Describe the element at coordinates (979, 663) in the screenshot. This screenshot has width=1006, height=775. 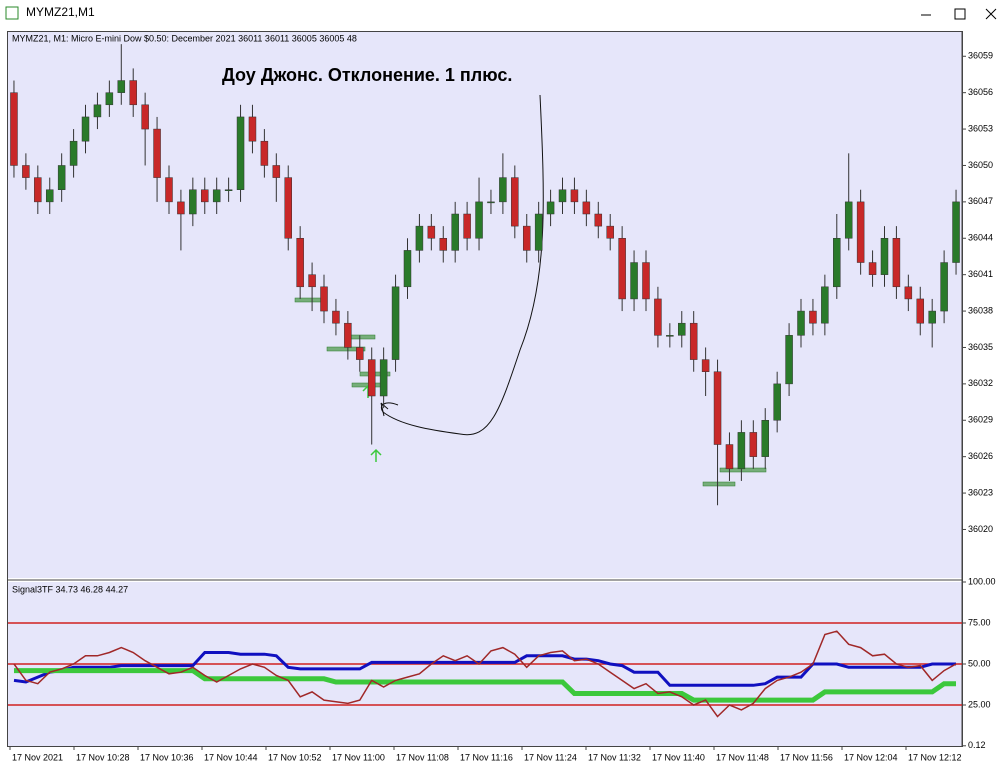
I see `y-tick-label: 50.00` at that location.